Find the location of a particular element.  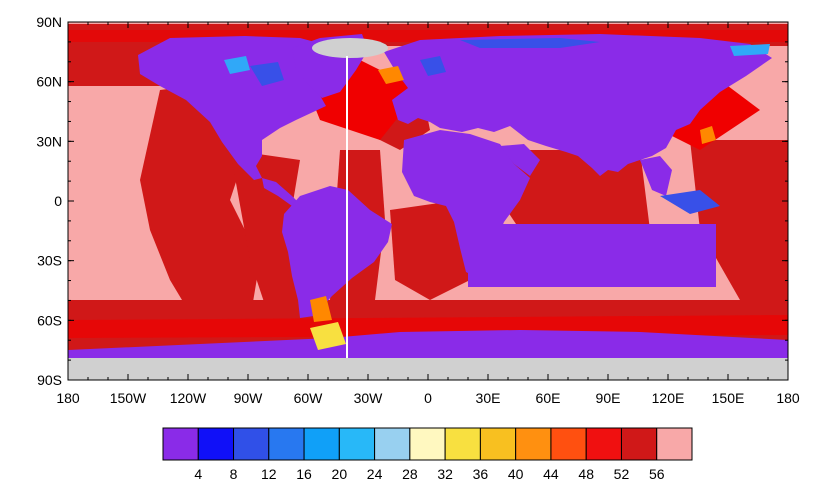

eurasia is located at coordinates (578, 105).